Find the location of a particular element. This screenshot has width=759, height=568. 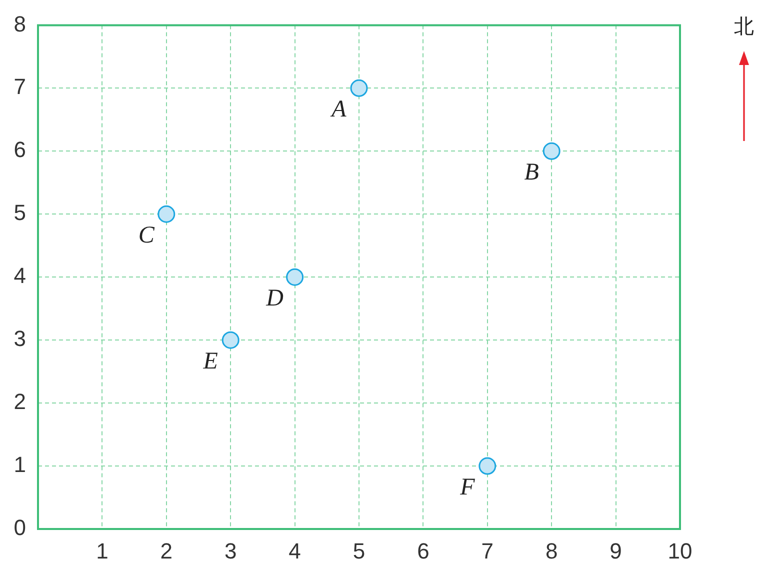

text: 北 is located at coordinates (744, 26).